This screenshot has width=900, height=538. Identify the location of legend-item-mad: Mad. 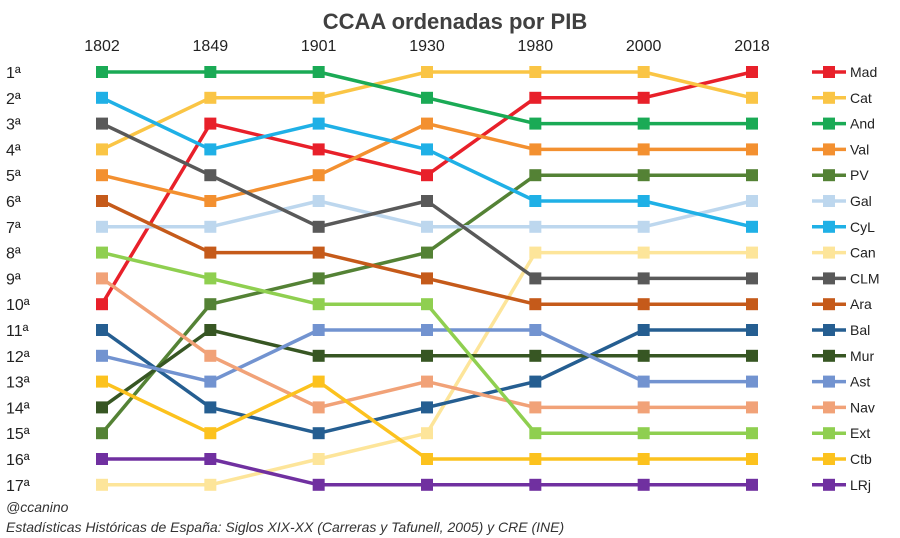
(844, 72).